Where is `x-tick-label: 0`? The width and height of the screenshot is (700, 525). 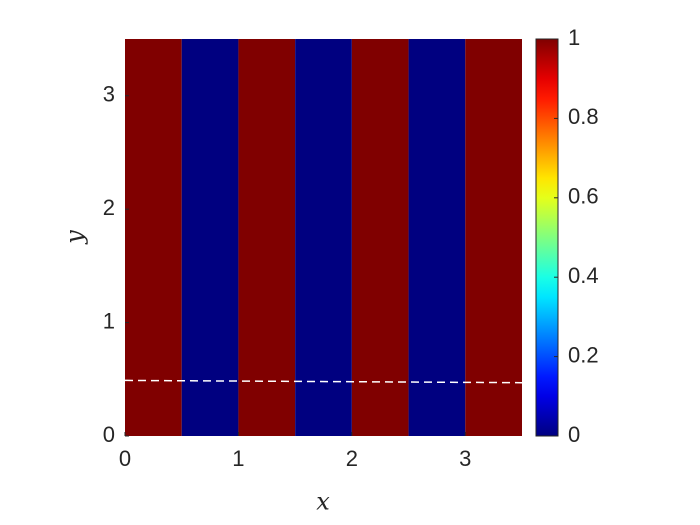 x-tick-label: 0 is located at coordinates (125, 458).